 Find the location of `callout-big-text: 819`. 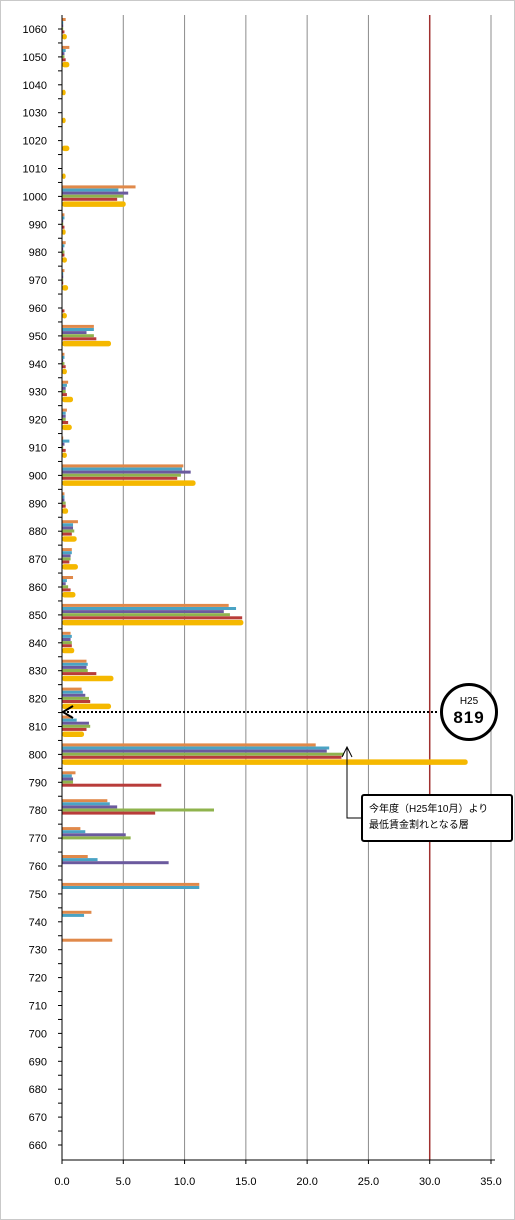

callout-big-text: 819 is located at coordinates (469, 717).